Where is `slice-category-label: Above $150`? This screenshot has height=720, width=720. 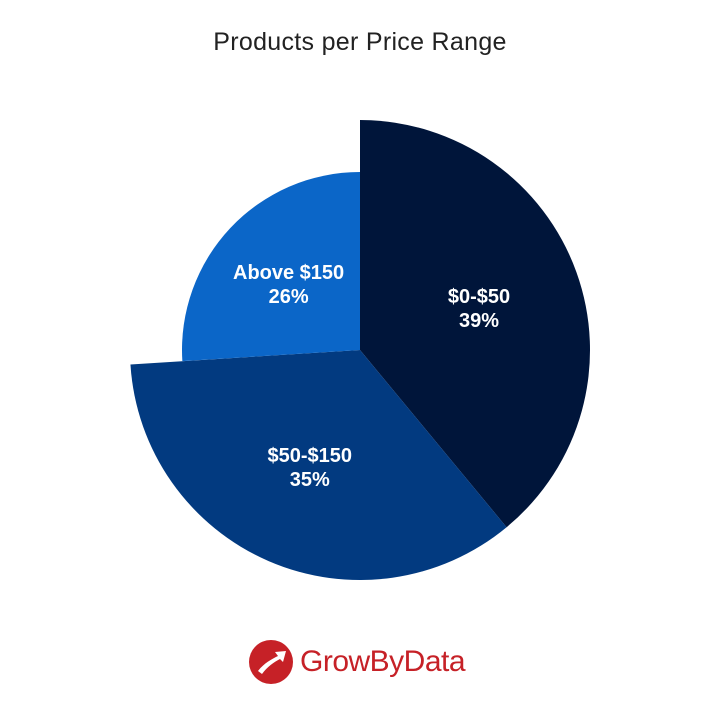 slice-category-label: Above $150 is located at coordinates (288, 273).